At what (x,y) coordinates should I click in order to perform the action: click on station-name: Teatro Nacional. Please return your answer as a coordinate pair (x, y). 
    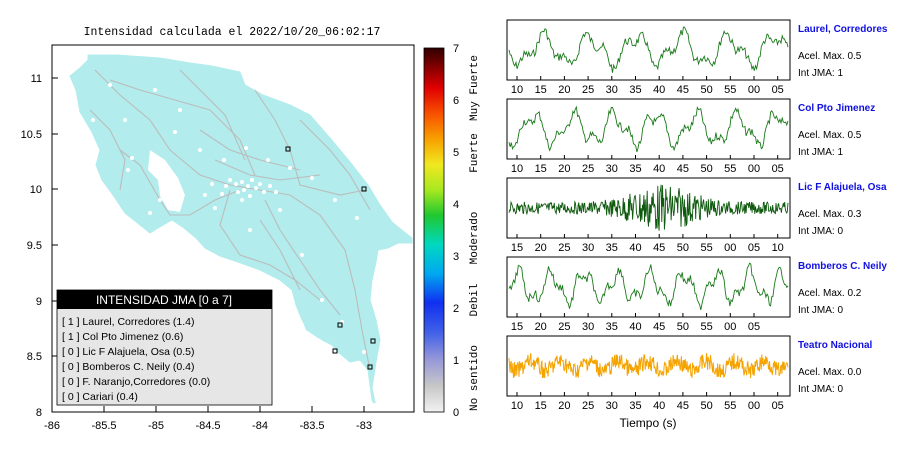
    Looking at the image, I should click on (835, 345).